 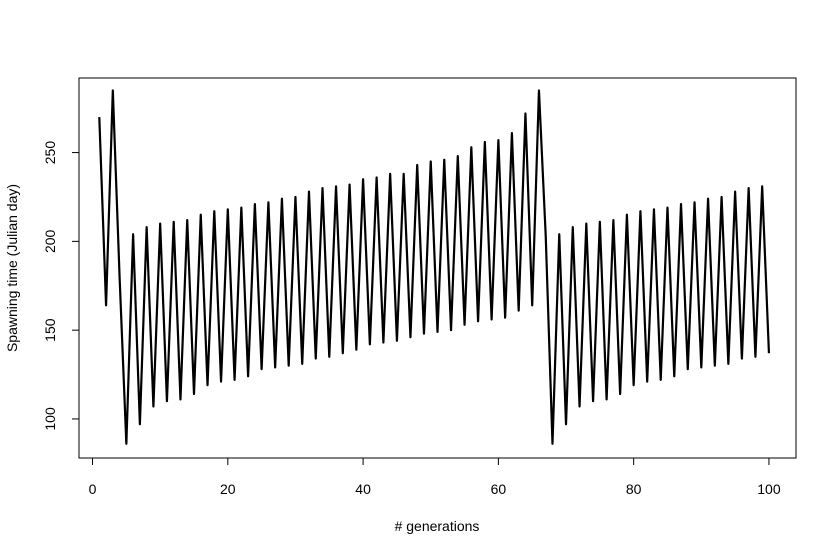 What do you see at coordinates (93, 489) in the screenshot?
I see `x-tick-label: 0` at bounding box center [93, 489].